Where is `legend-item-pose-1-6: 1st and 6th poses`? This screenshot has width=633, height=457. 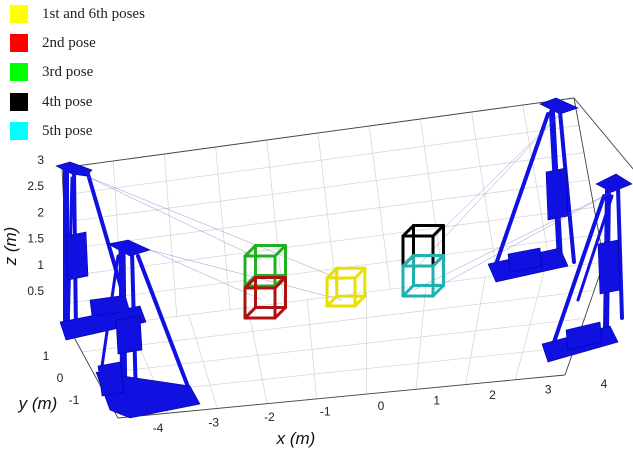 legend-item-pose-1-6: 1st and 6th poses is located at coordinates (77, 14).